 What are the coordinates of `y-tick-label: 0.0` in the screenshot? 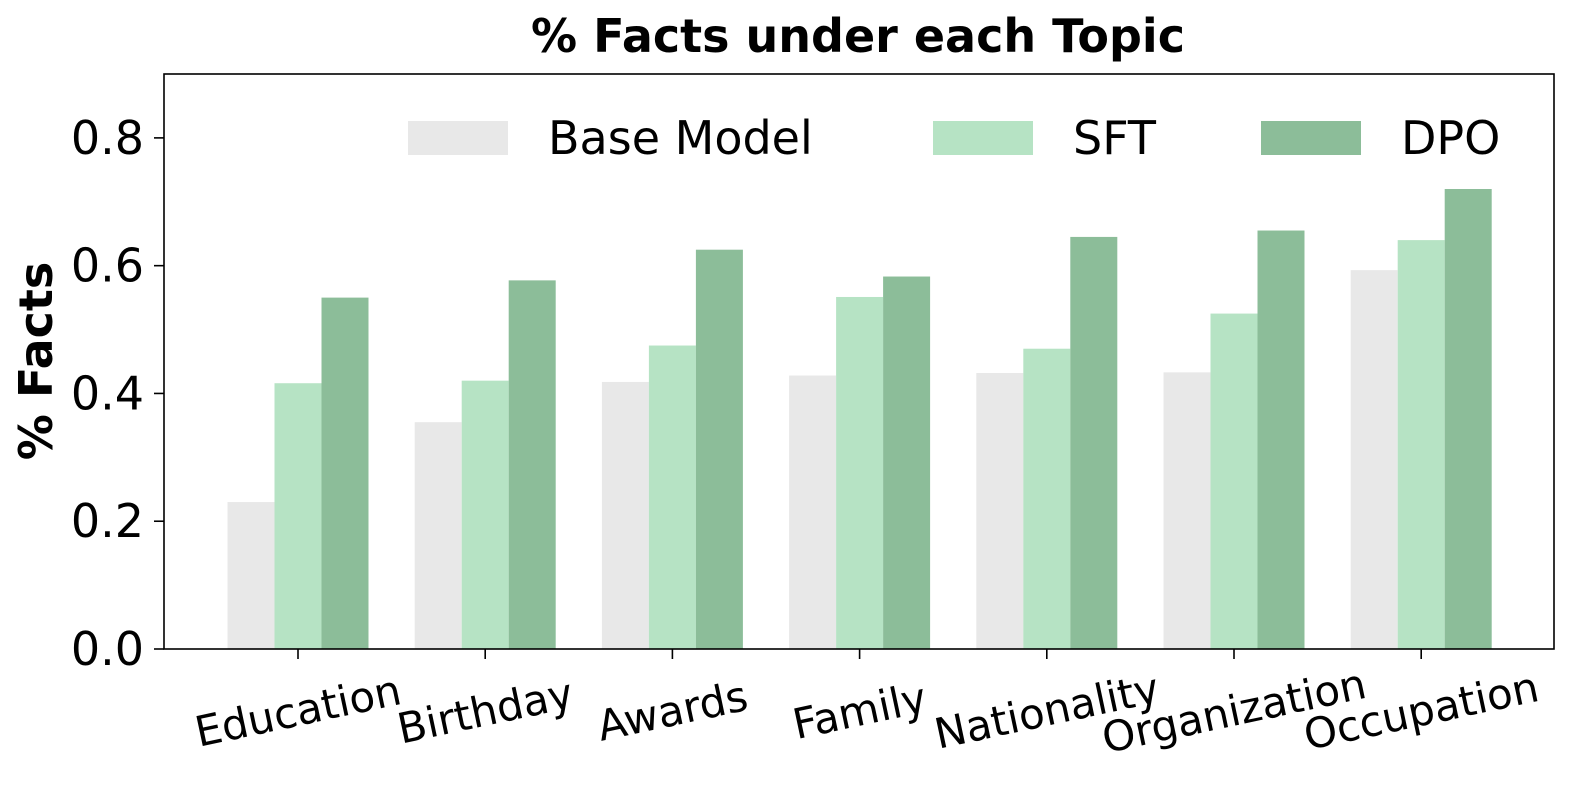 It's located at (107, 649).